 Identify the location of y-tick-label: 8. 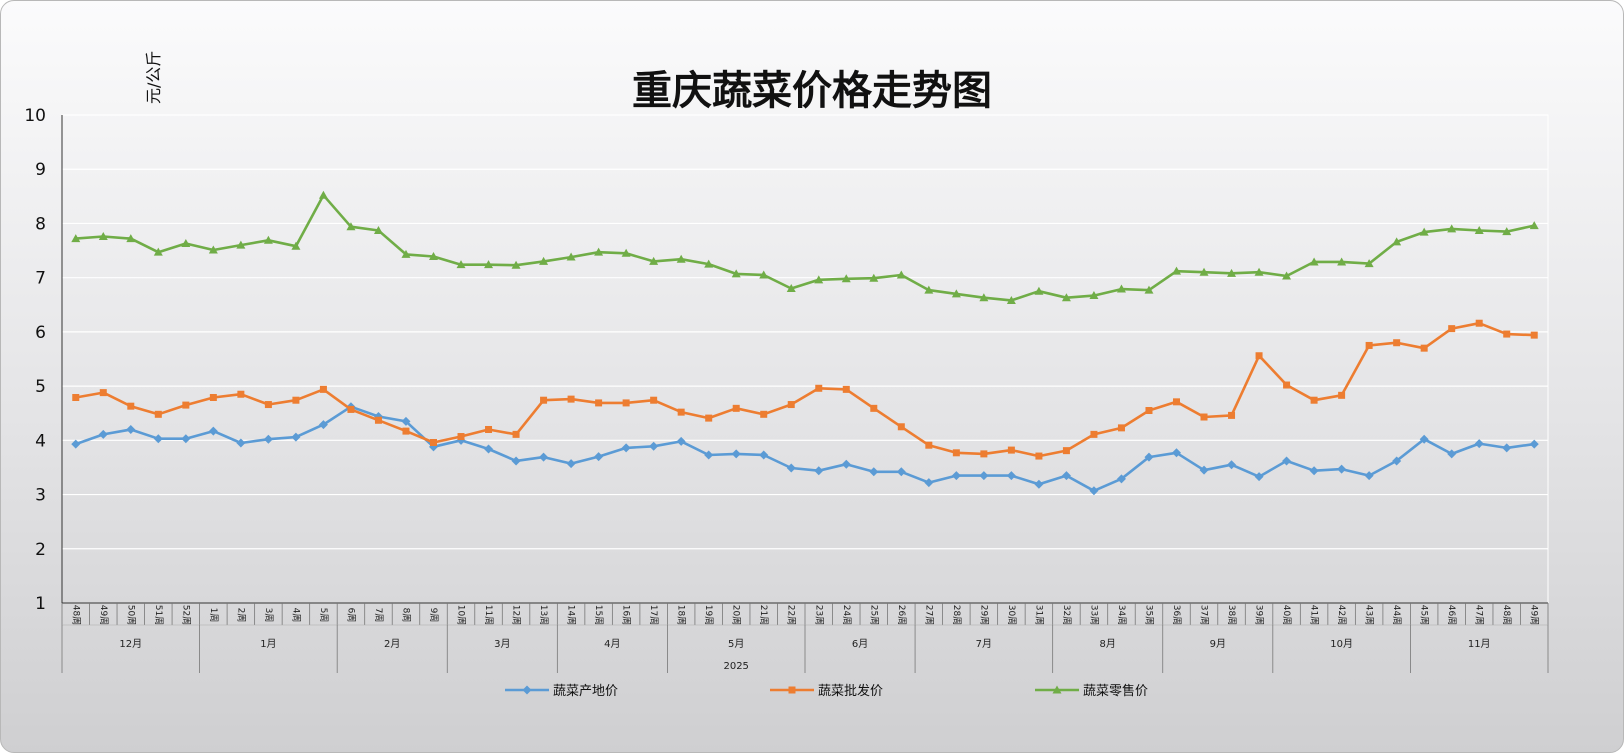
(40, 224).